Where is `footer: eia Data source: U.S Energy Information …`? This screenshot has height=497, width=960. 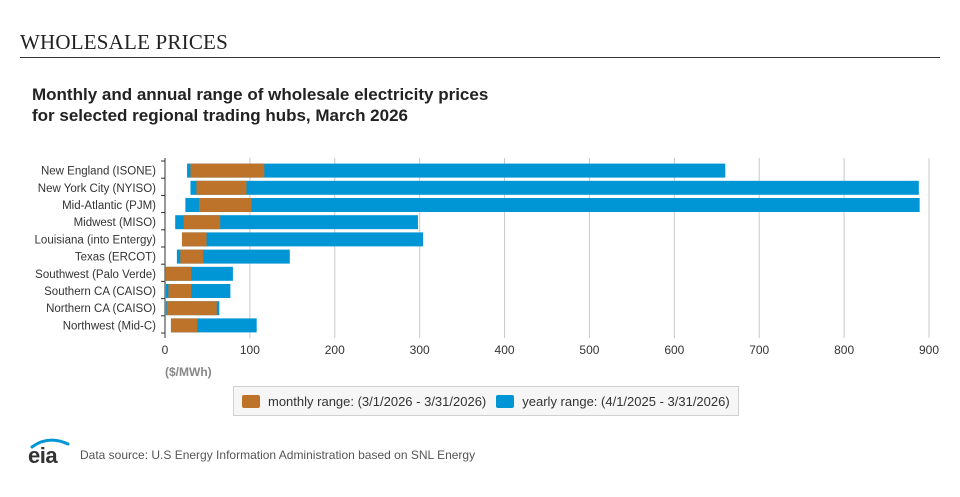 footer: eia Data source: U.S Energy Information … is located at coordinates (252, 453).